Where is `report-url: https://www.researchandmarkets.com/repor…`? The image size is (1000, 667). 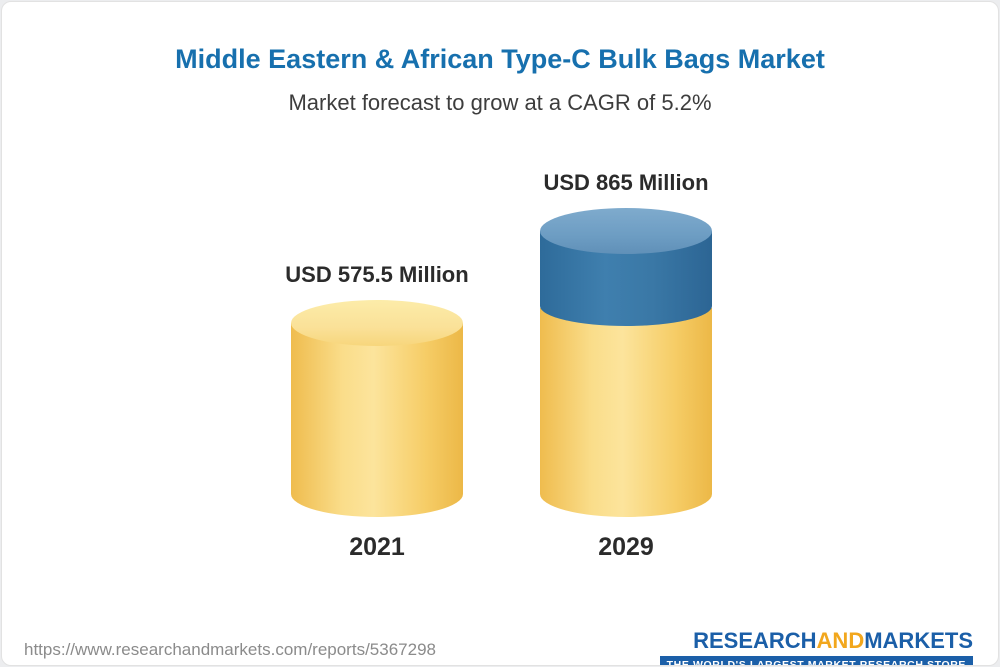 report-url: https://www.researchandmarkets.com/repor… is located at coordinates (230, 649).